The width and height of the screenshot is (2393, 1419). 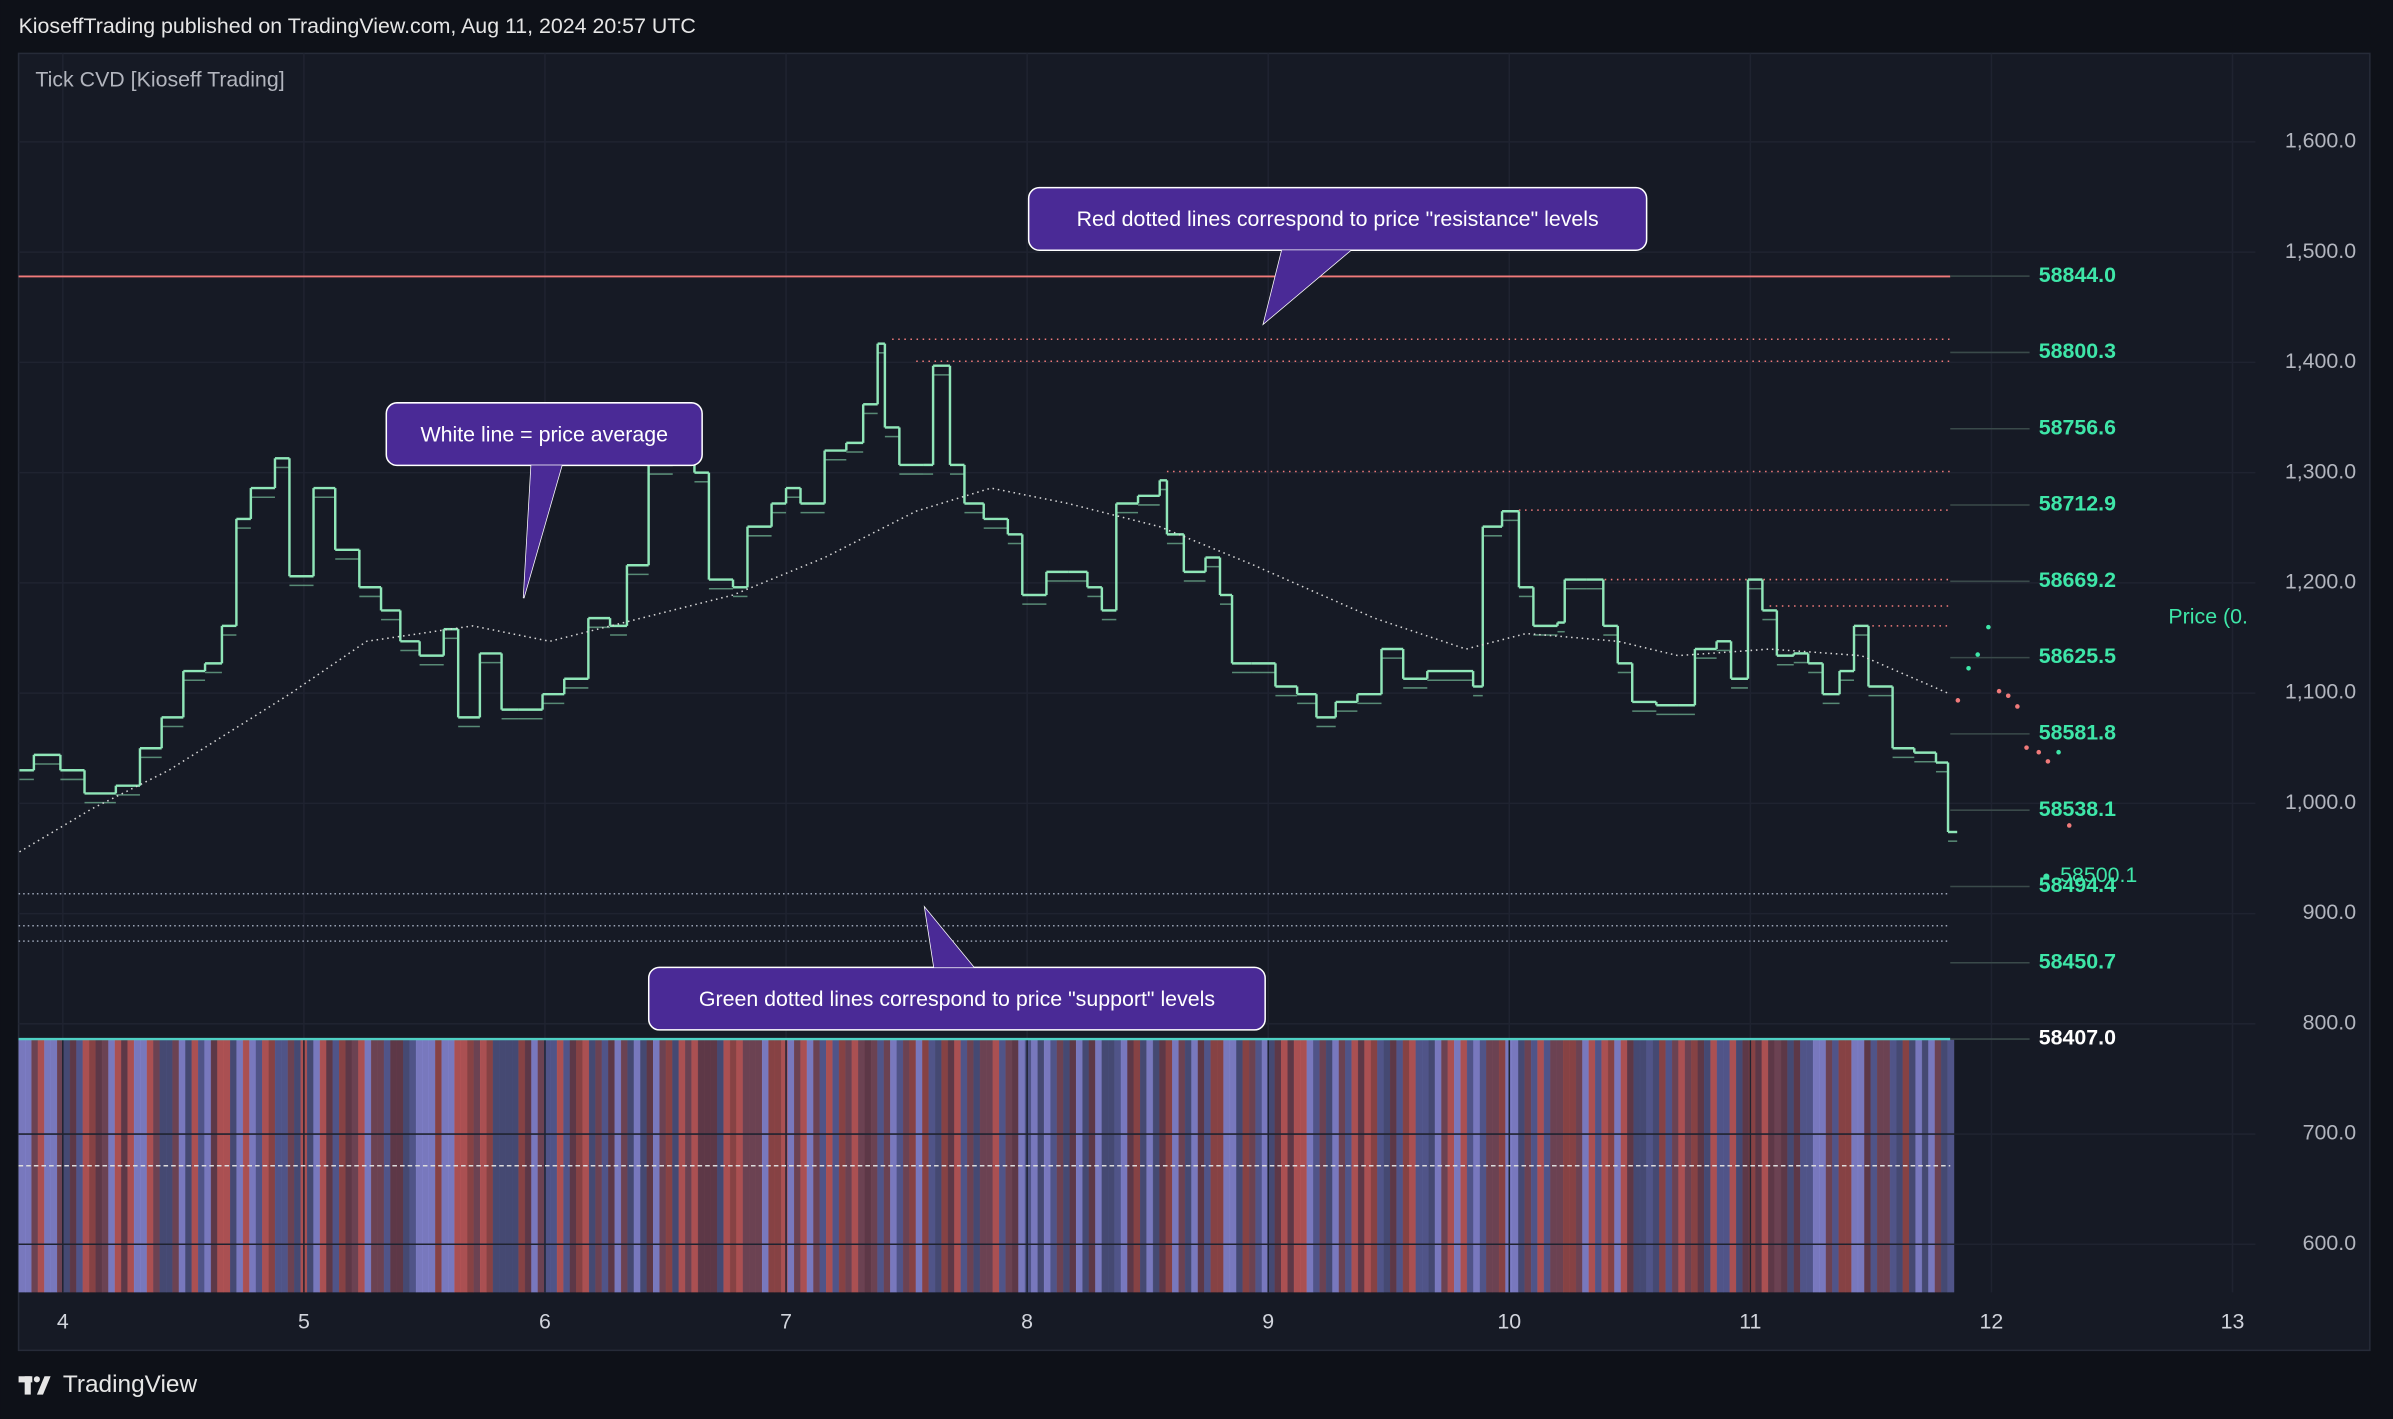 What do you see at coordinates (786, 1322) in the screenshot?
I see `x-tick-label: 7` at bounding box center [786, 1322].